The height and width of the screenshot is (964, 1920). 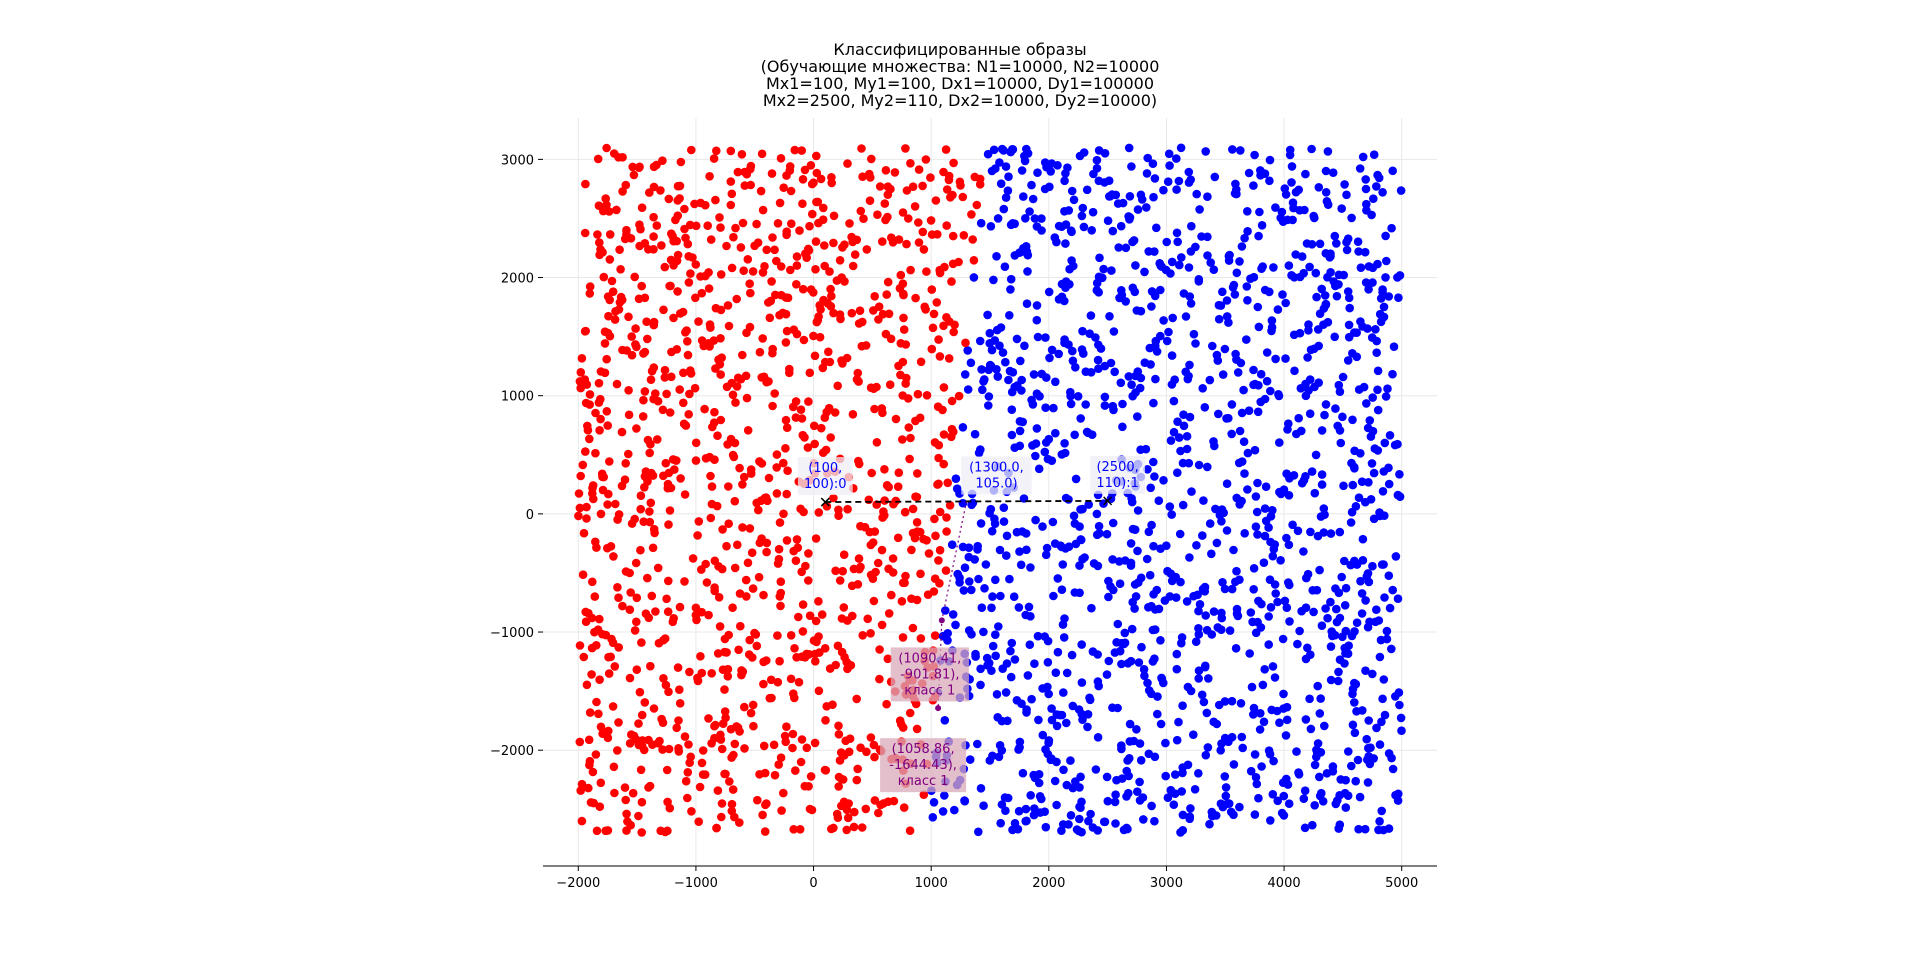 What do you see at coordinates (1117, 467) in the screenshot?
I see `center-label-text: (2500,` at bounding box center [1117, 467].